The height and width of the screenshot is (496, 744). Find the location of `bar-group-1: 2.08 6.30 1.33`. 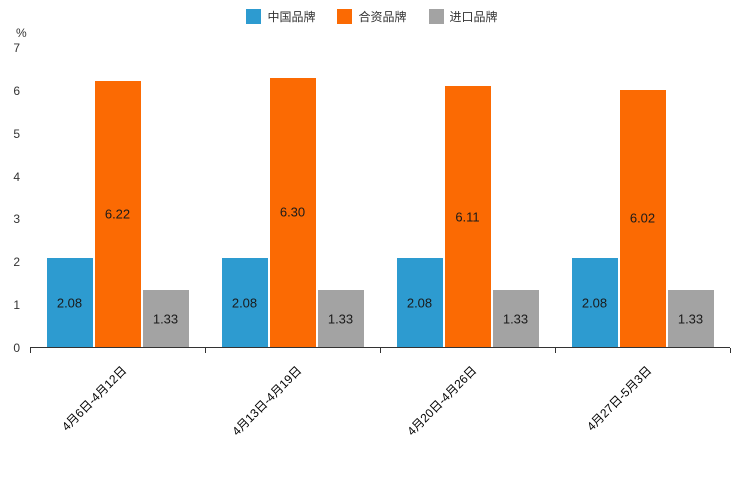

bar-group-1: 2.08 6.30 1.33 is located at coordinates (292, 197).